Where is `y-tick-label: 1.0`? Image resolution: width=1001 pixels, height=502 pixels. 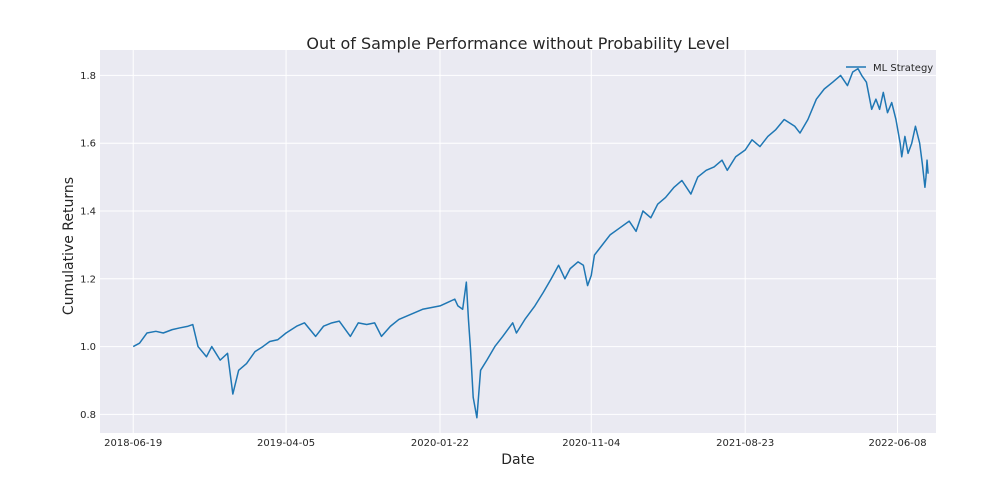
y-tick-label: 1.0 is located at coordinates (88, 347).